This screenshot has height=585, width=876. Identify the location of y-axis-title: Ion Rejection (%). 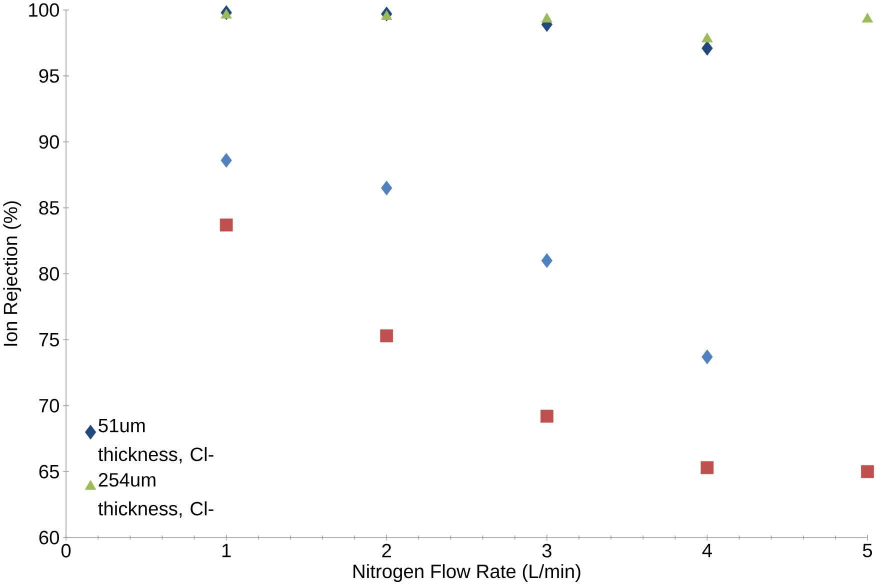
(12, 273).